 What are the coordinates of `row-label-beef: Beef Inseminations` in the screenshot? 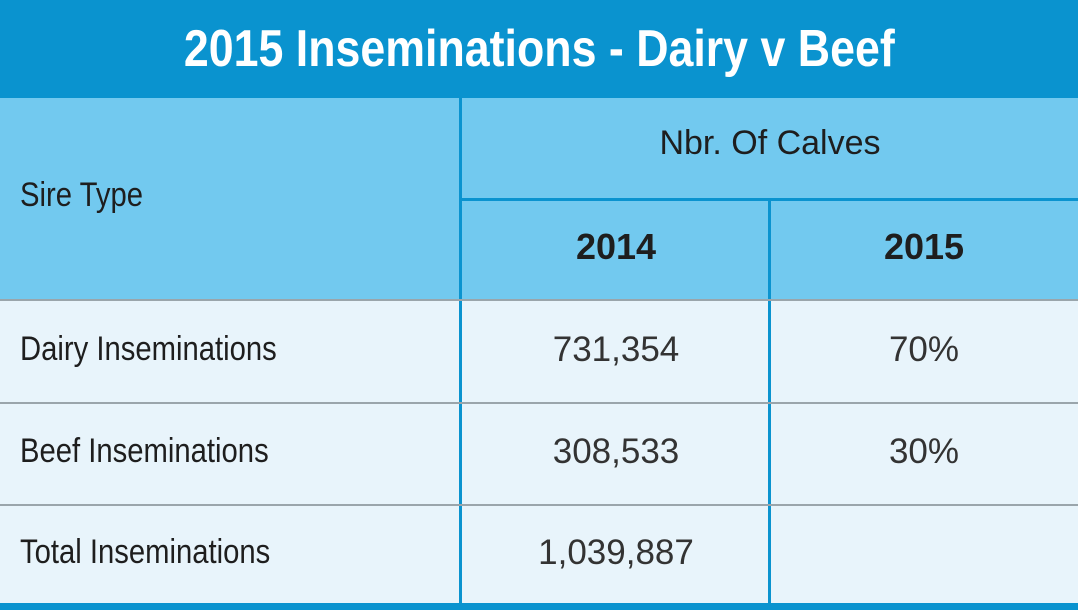 It's located at (144, 451).